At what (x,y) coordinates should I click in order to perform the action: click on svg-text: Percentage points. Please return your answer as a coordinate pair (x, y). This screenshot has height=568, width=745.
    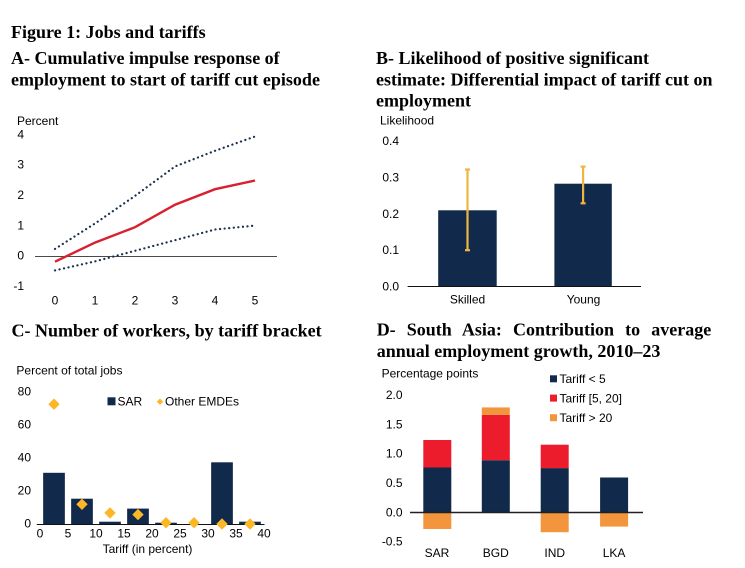
    Looking at the image, I should click on (430, 374).